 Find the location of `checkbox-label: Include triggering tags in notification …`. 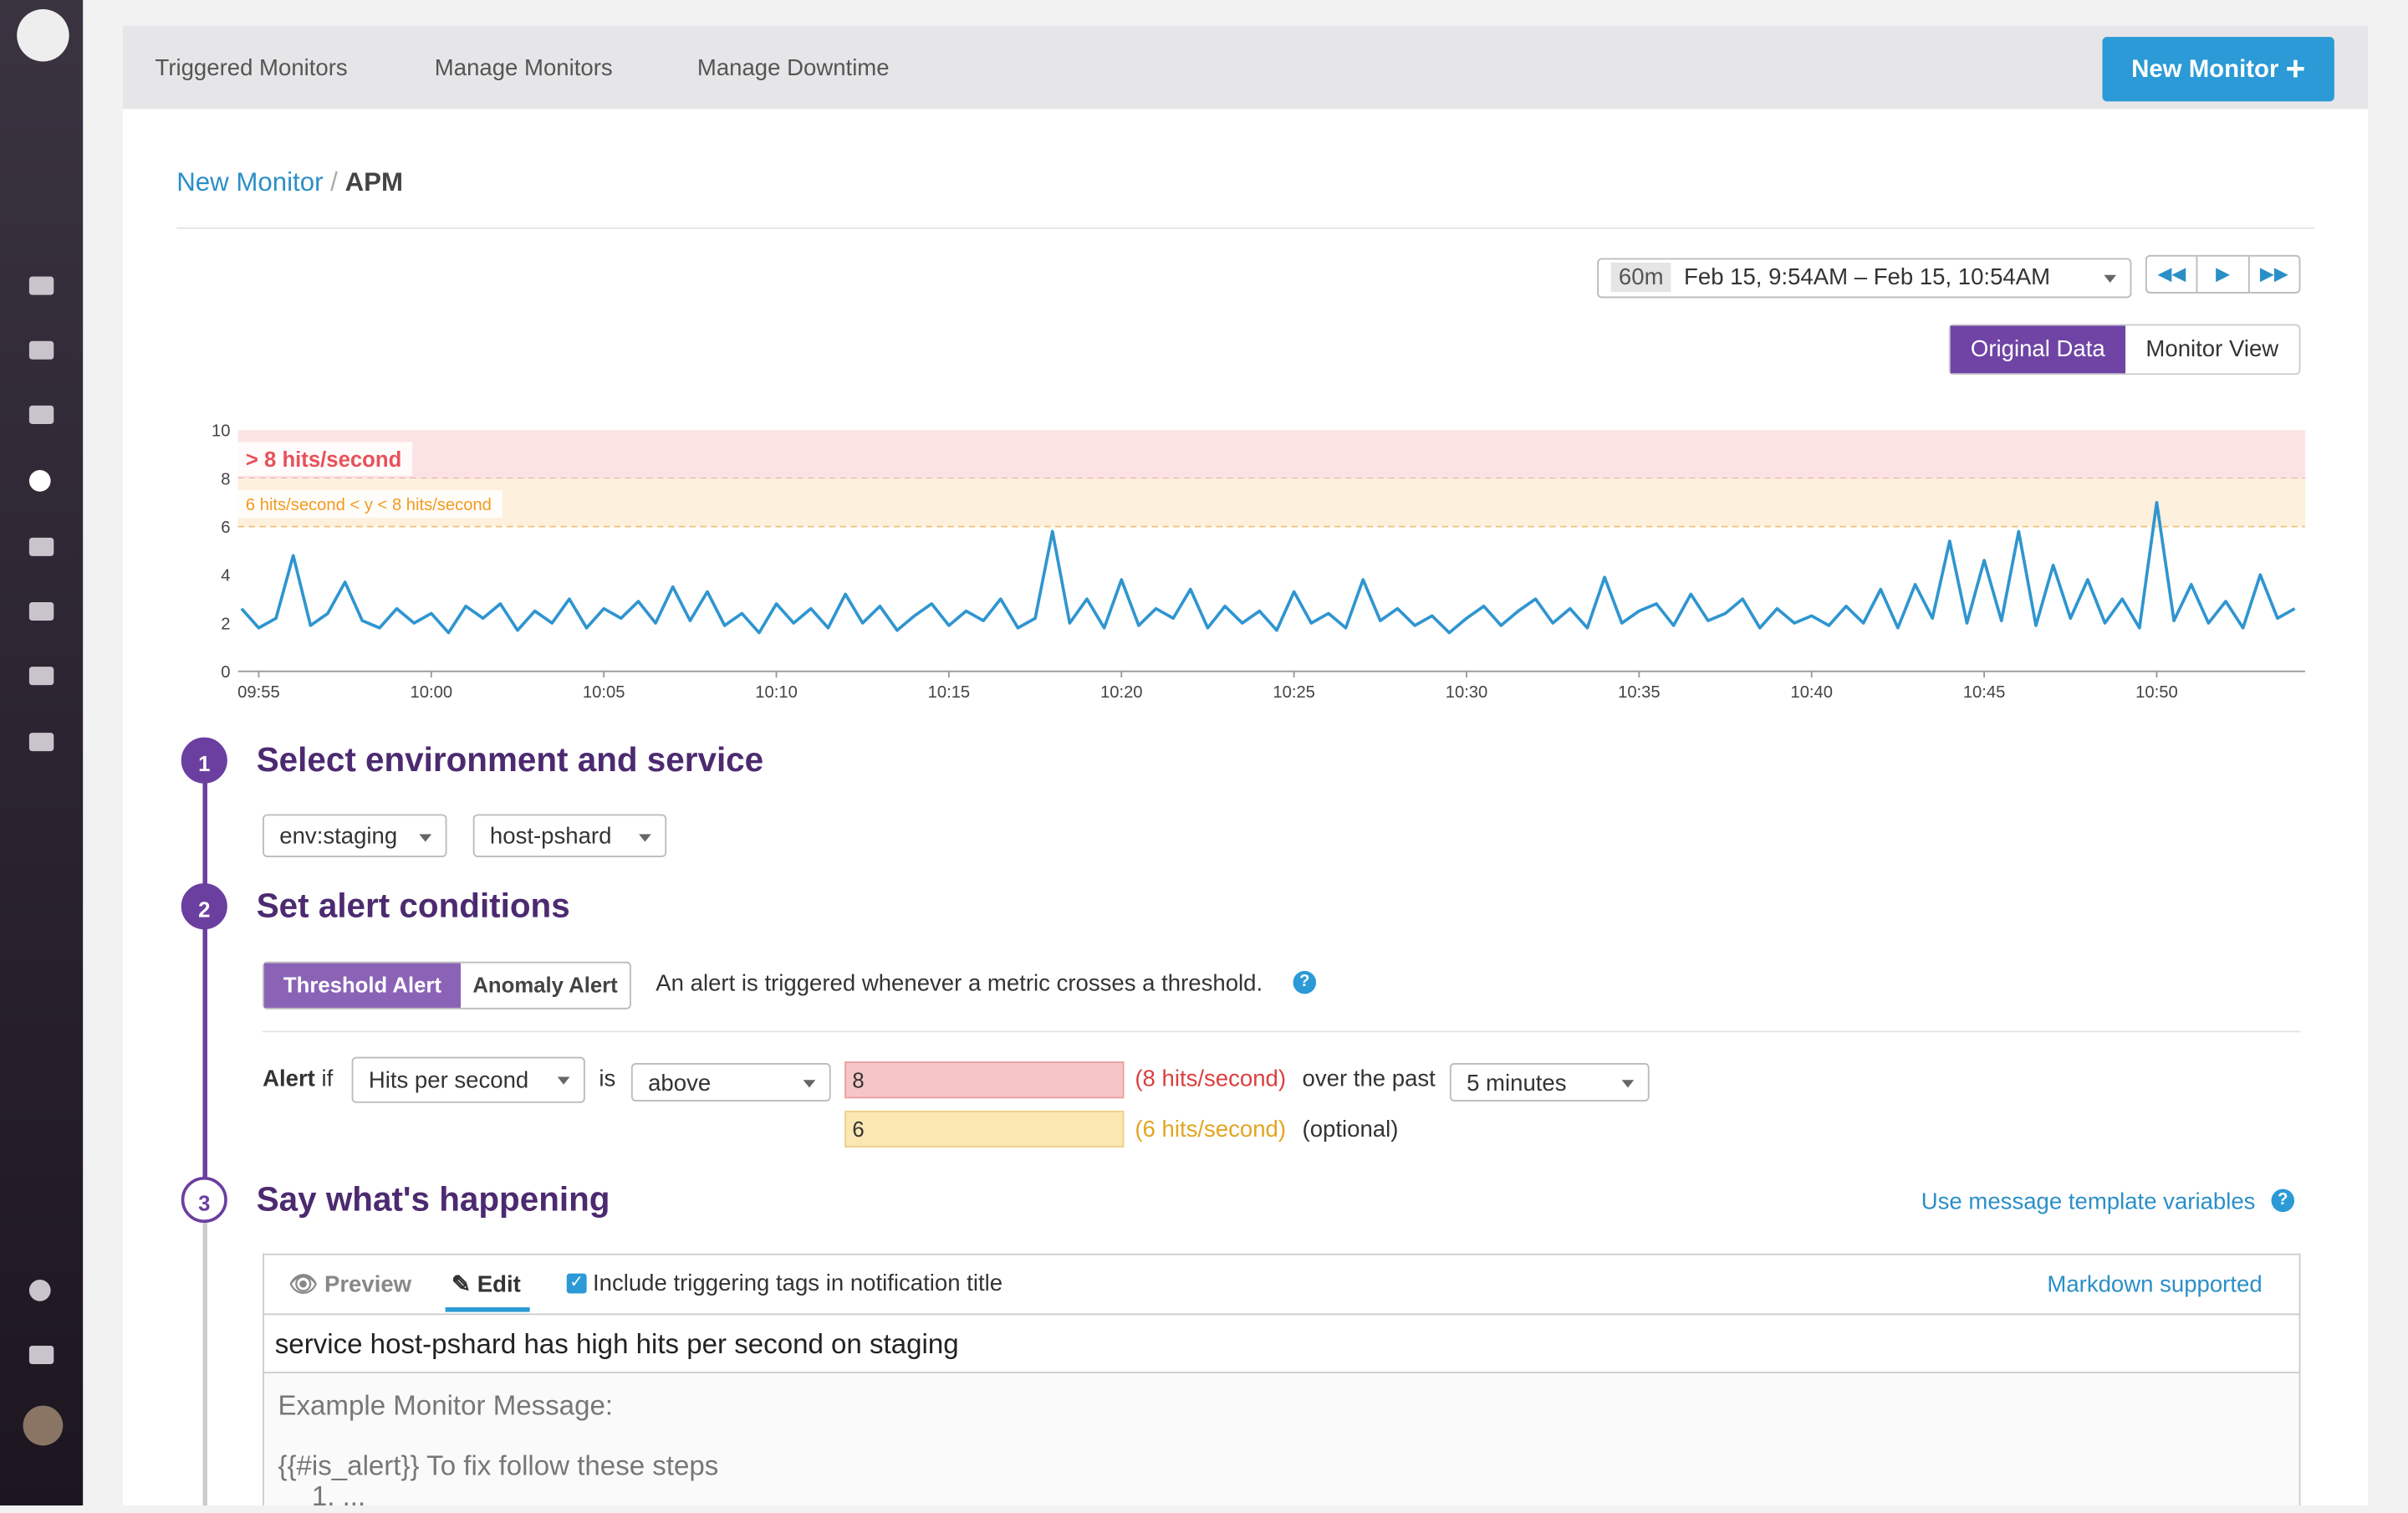

checkbox-label: Include triggering tags in notification … is located at coordinates (798, 1283).